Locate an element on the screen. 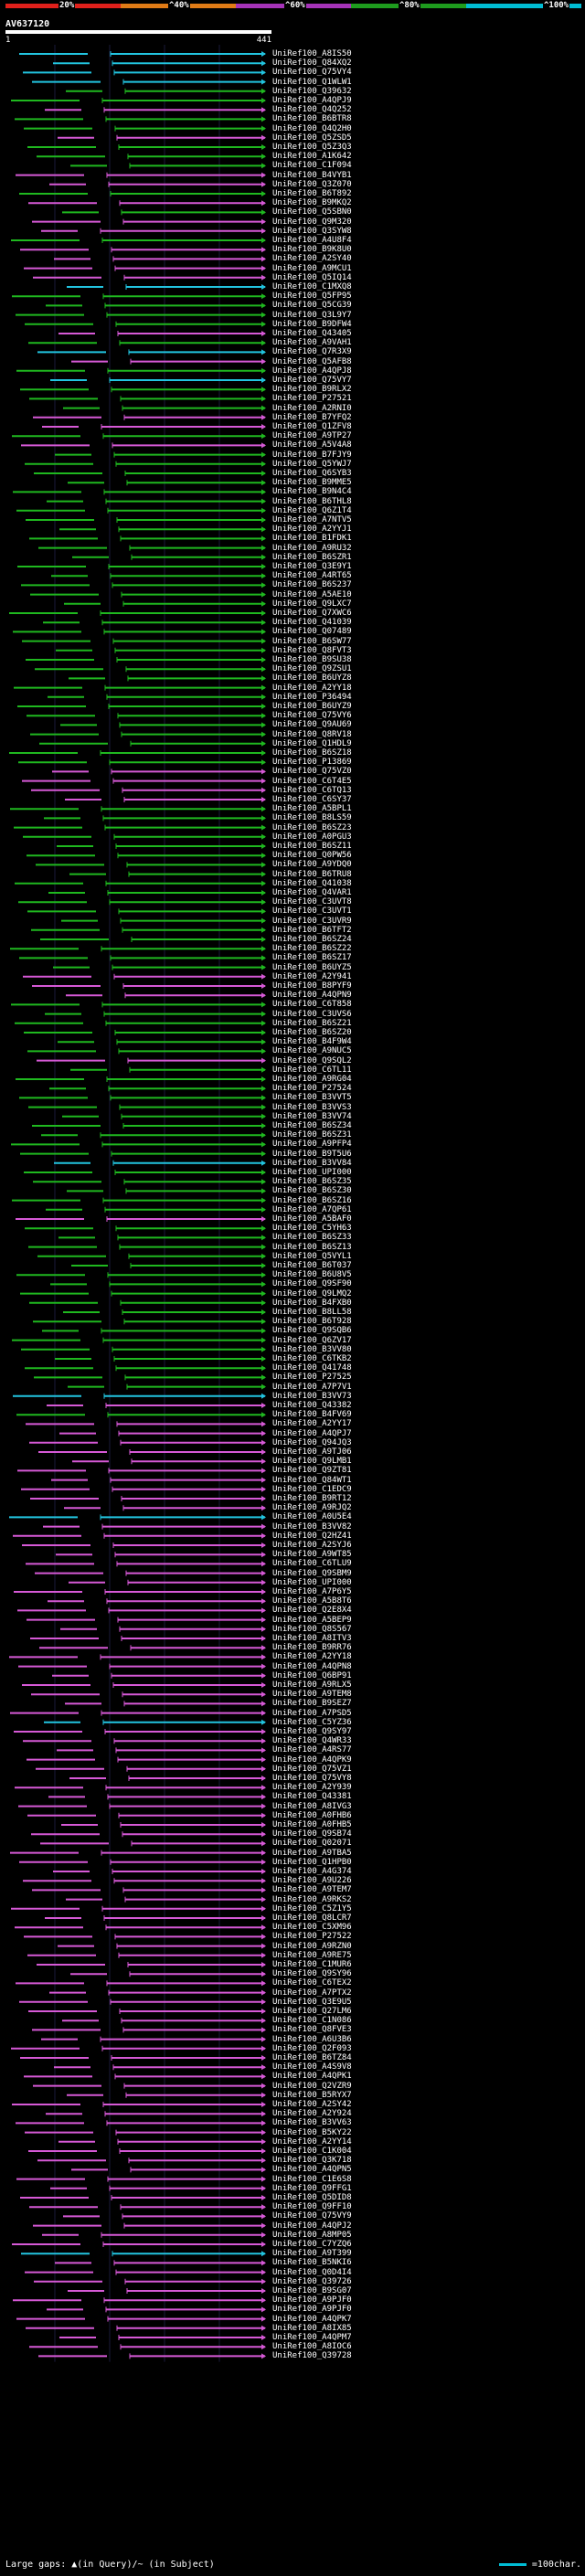 This screenshot has width=585, height=2576. hit-label: UniRef100_A8IOC6 is located at coordinates (312, 2347).